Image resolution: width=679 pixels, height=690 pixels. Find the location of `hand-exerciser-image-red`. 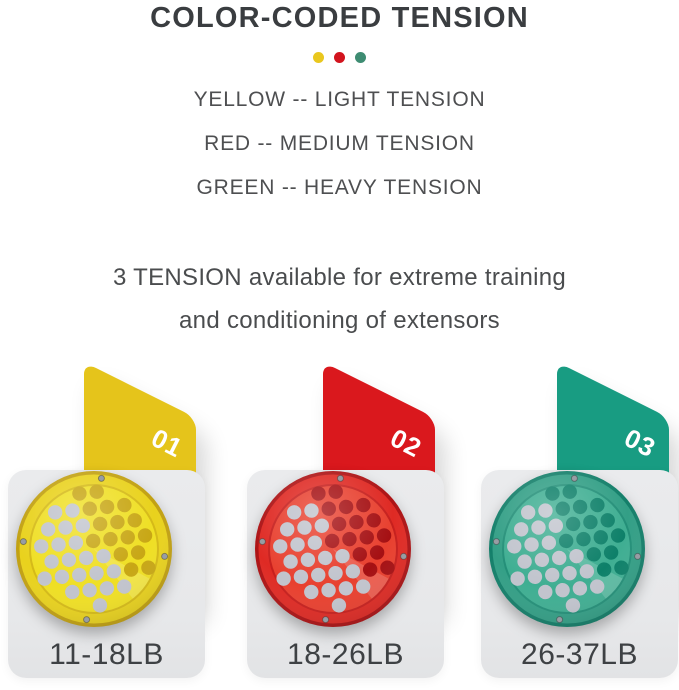

hand-exerciser-image-red is located at coordinates (333, 549).